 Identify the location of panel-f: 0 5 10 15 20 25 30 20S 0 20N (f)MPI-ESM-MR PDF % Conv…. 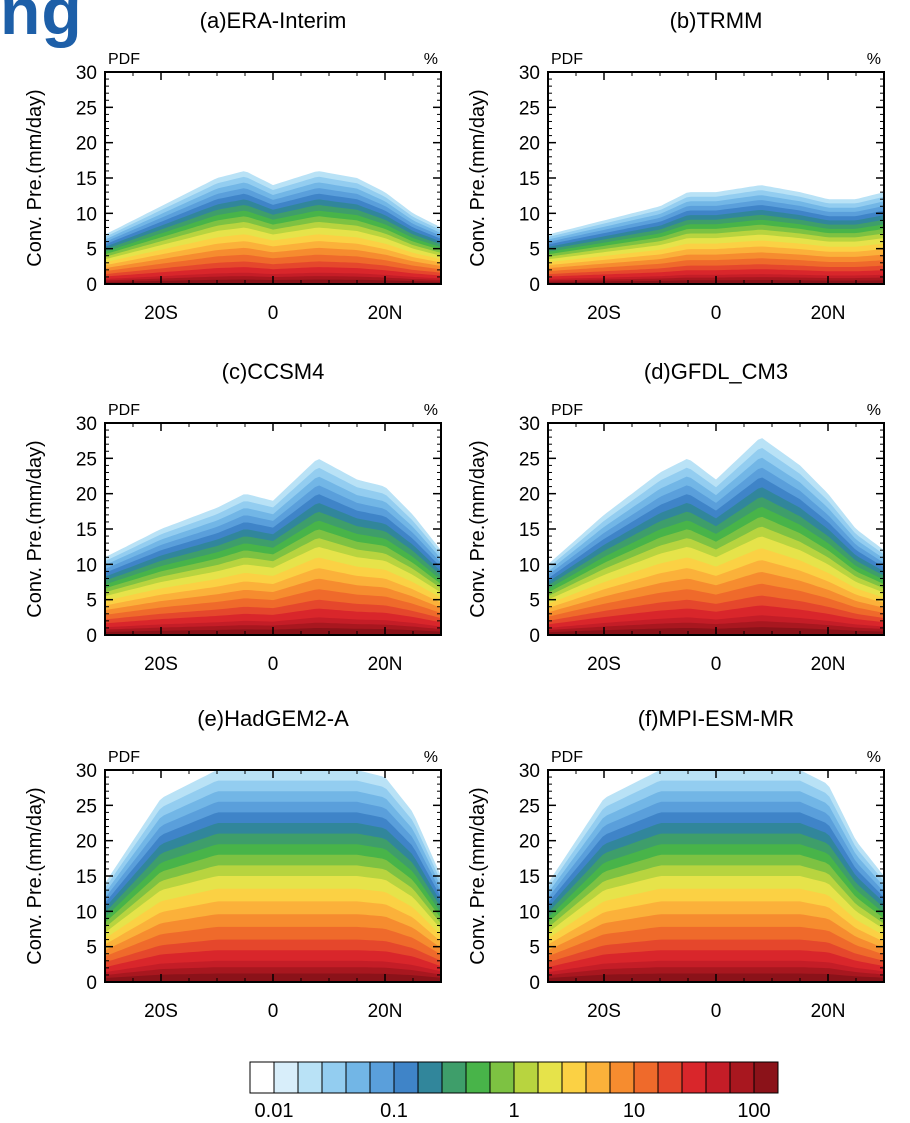
(676, 864).